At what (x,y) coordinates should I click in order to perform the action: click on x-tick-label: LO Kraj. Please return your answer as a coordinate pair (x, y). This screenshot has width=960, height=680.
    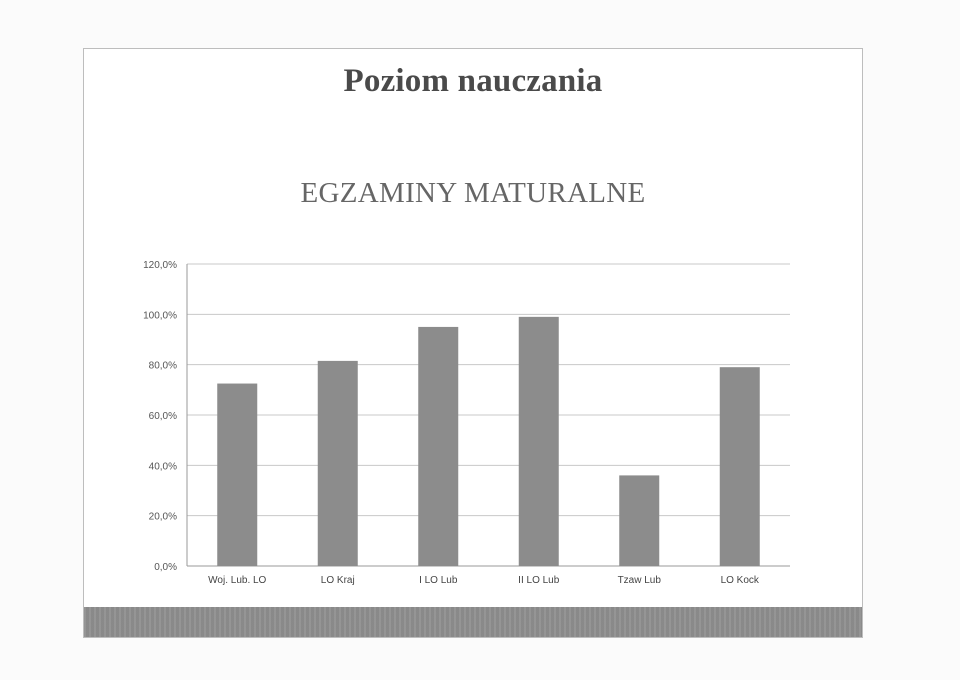
    Looking at the image, I should click on (338, 580).